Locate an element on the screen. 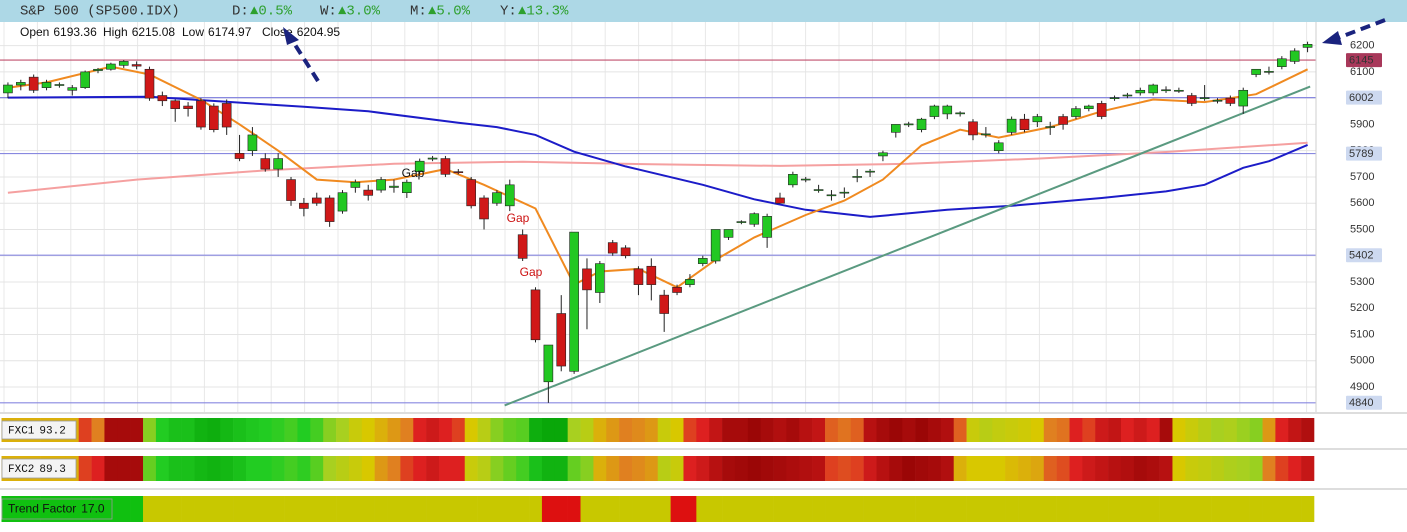  level-label: 5789 is located at coordinates (1361, 154).